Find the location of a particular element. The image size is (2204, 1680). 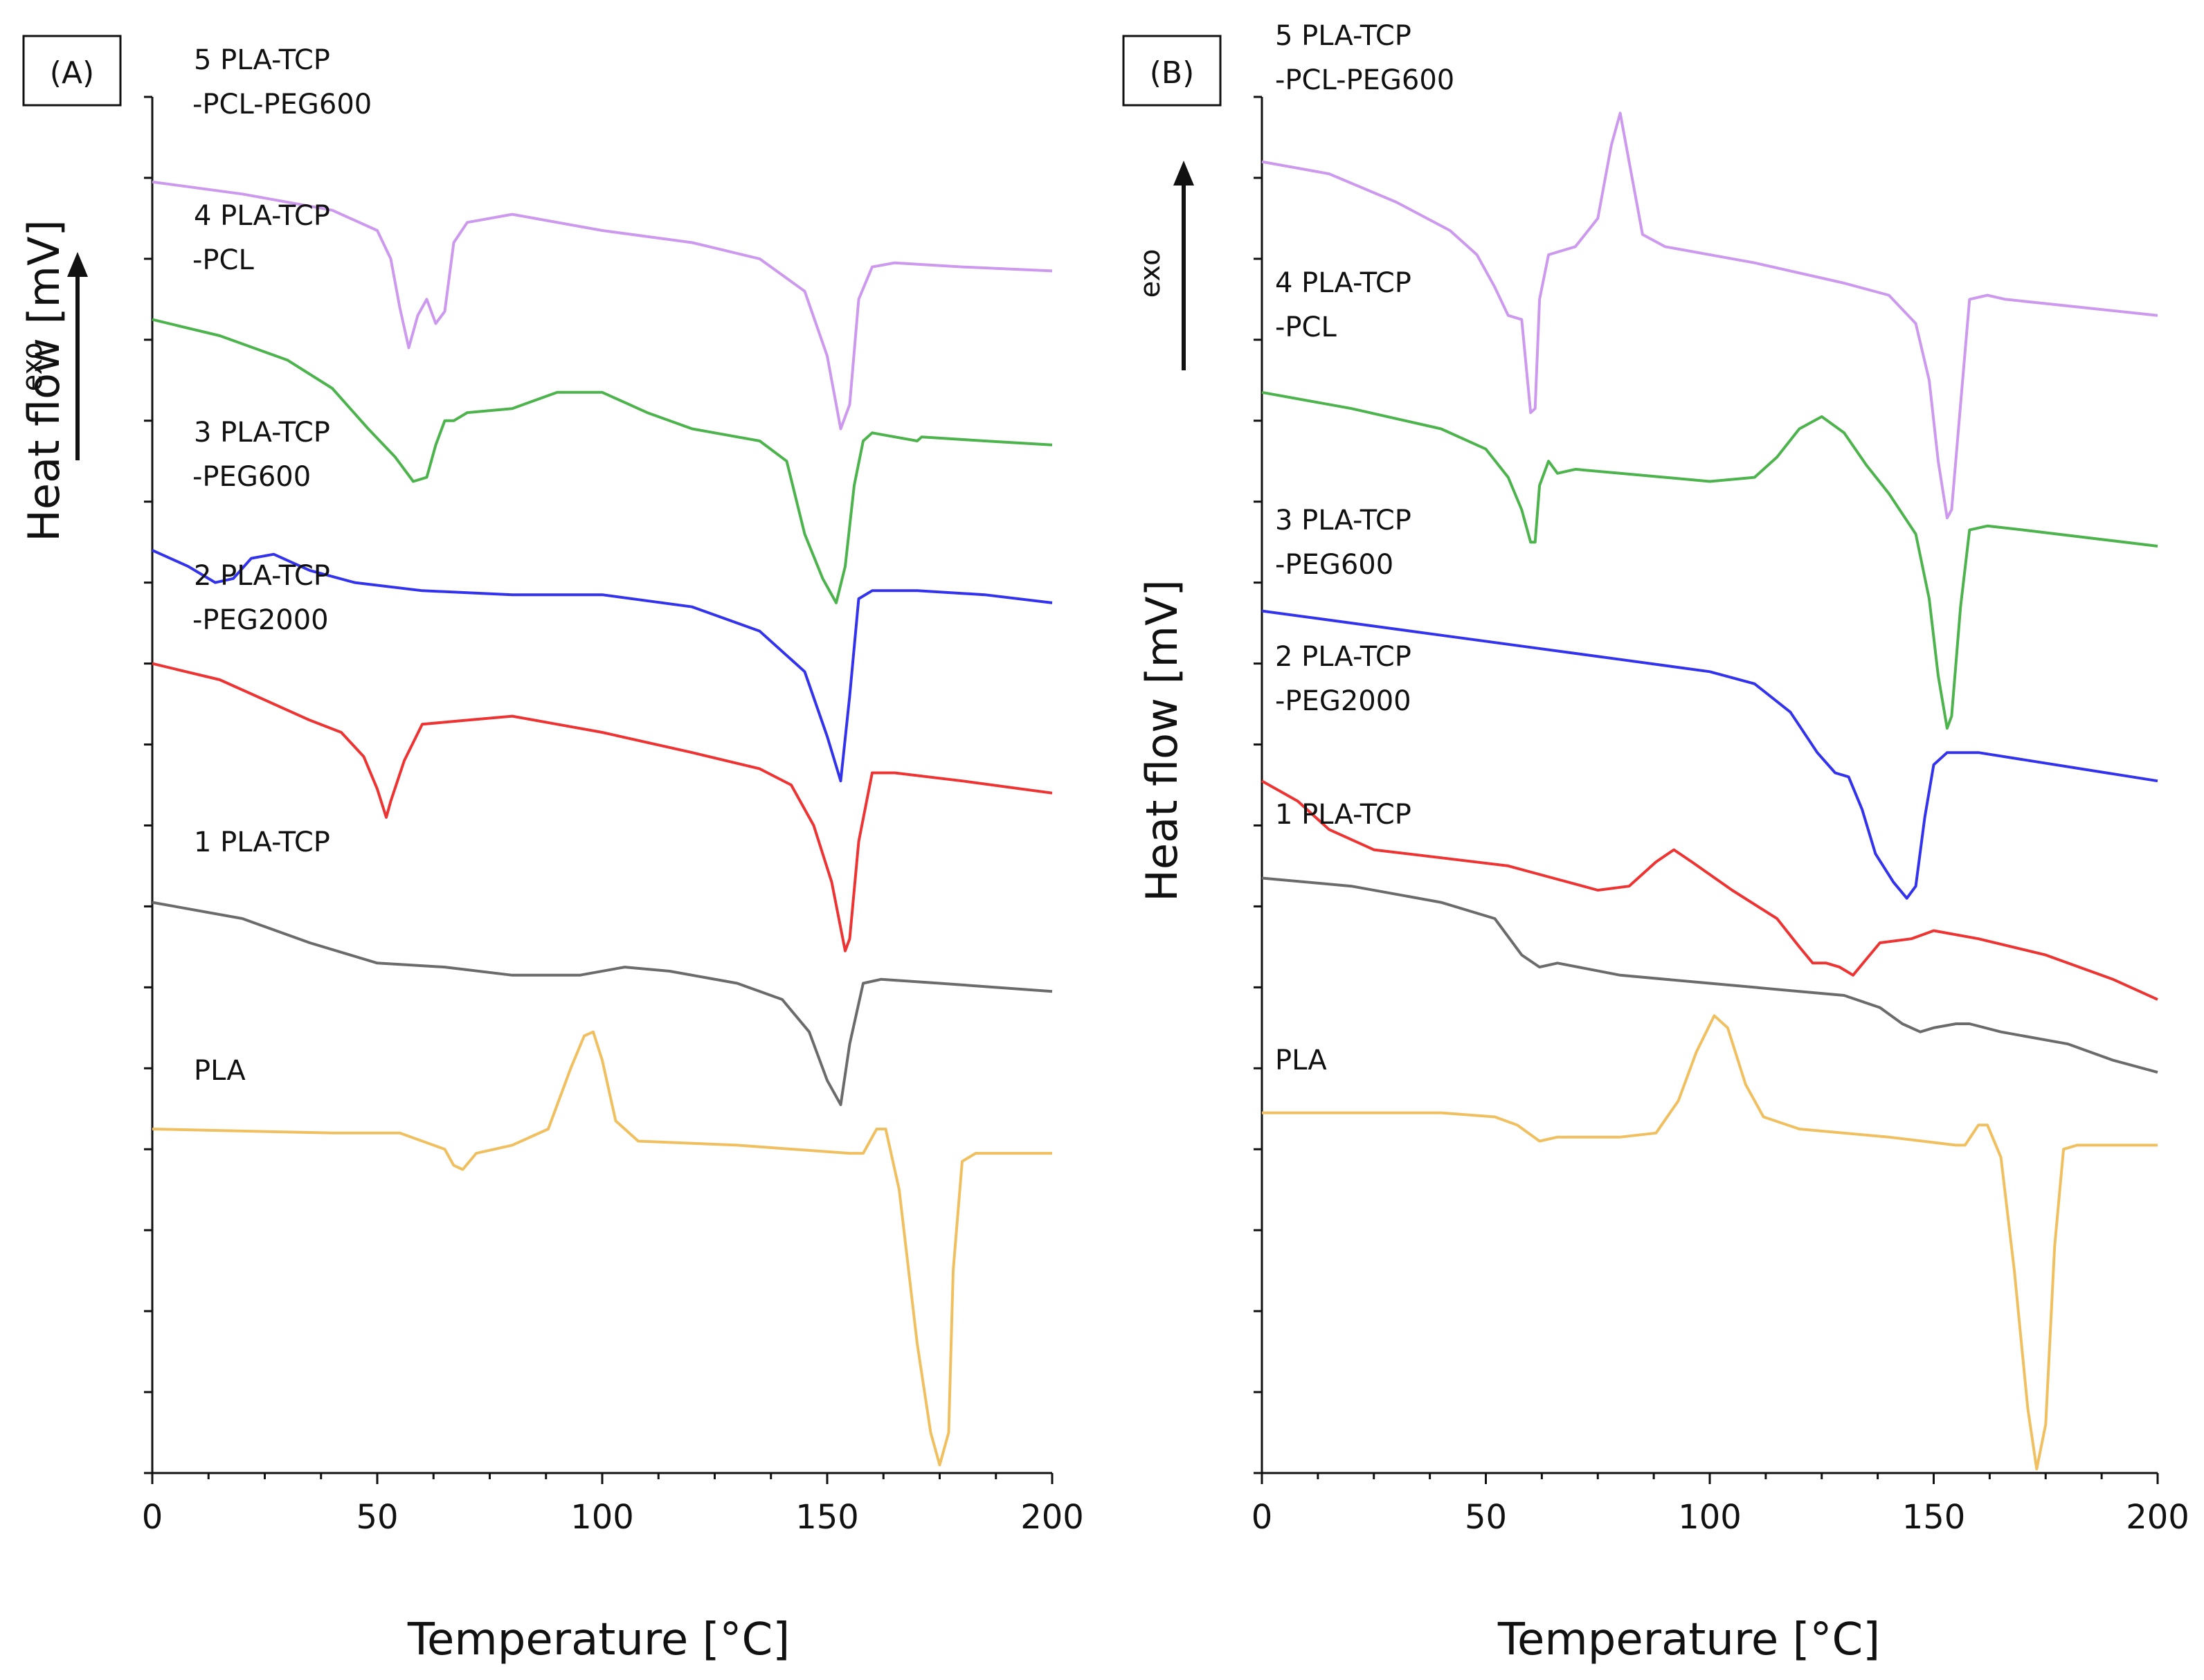

panel-a-x-tick-labels: 0 50 100 150 200 is located at coordinates (613, 1517).